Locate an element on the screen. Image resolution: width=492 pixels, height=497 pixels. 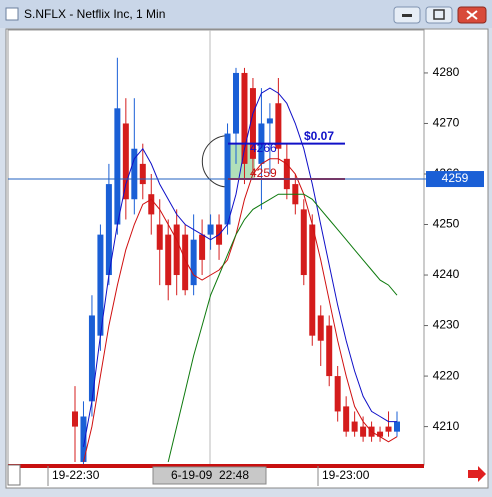
current-price-box is located at coordinates (455, 179).